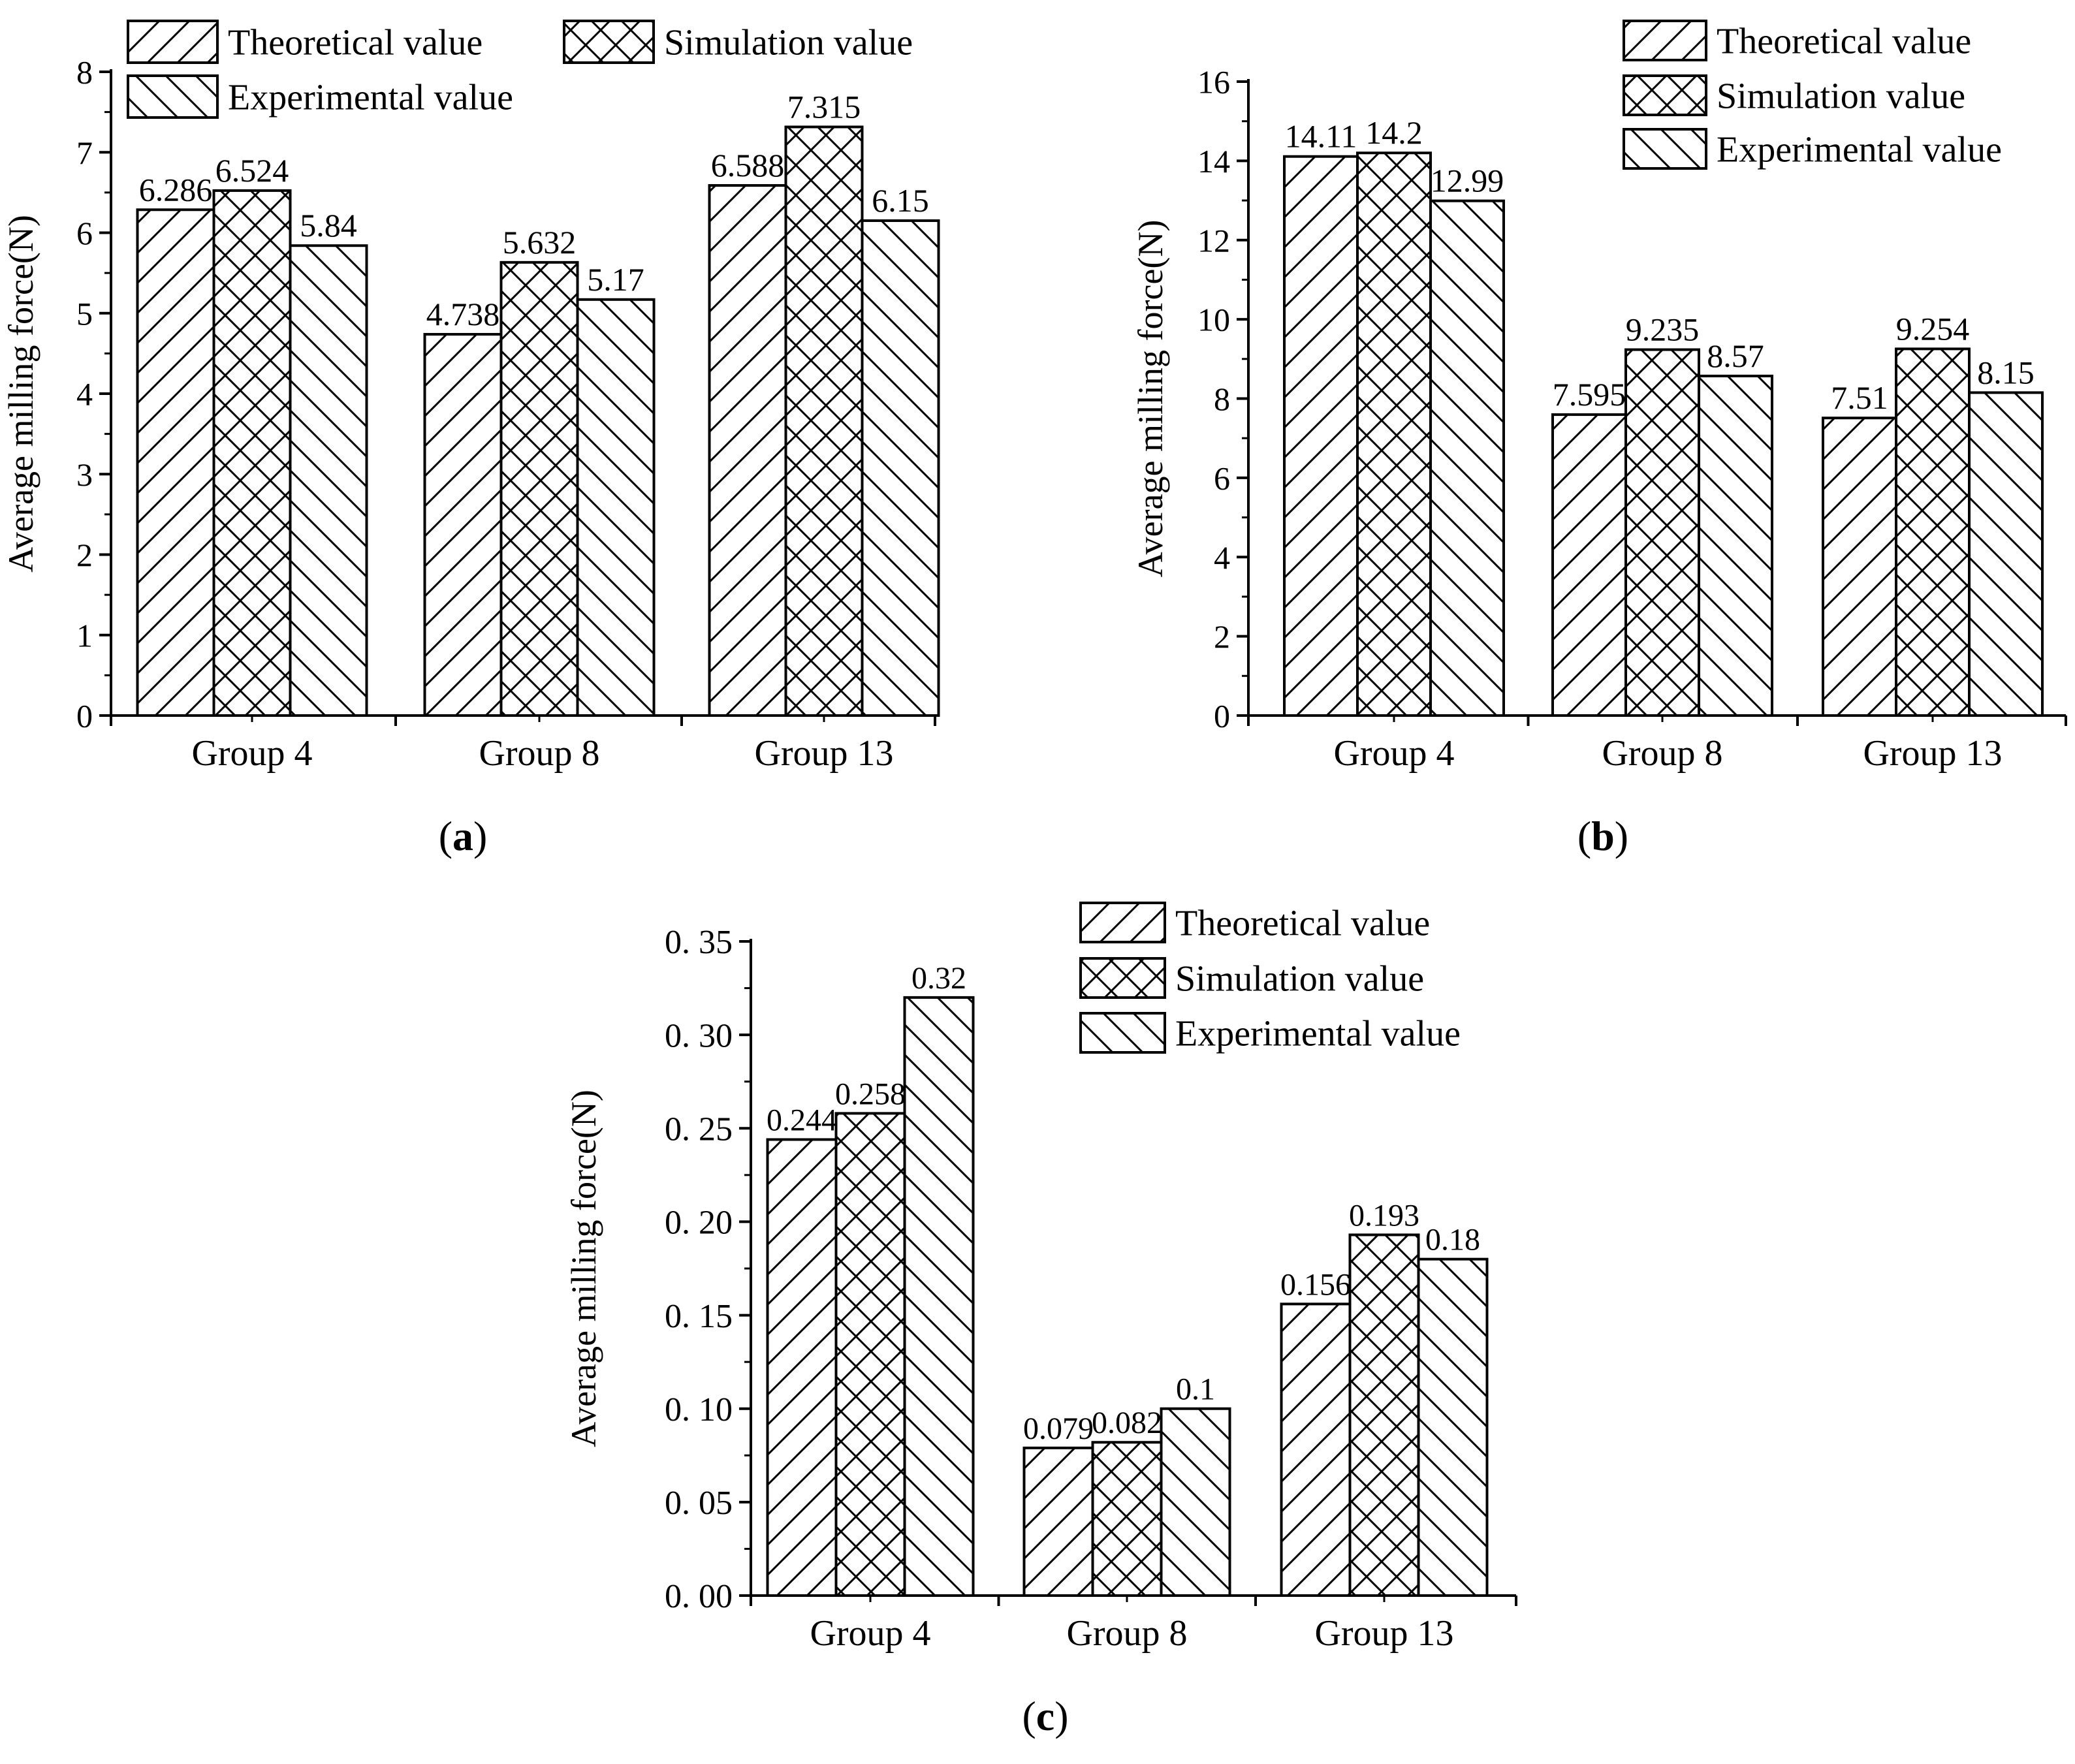 This screenshot has width=2075, height=1764. I want to click on data-label: 5.84, so click(329, 225).